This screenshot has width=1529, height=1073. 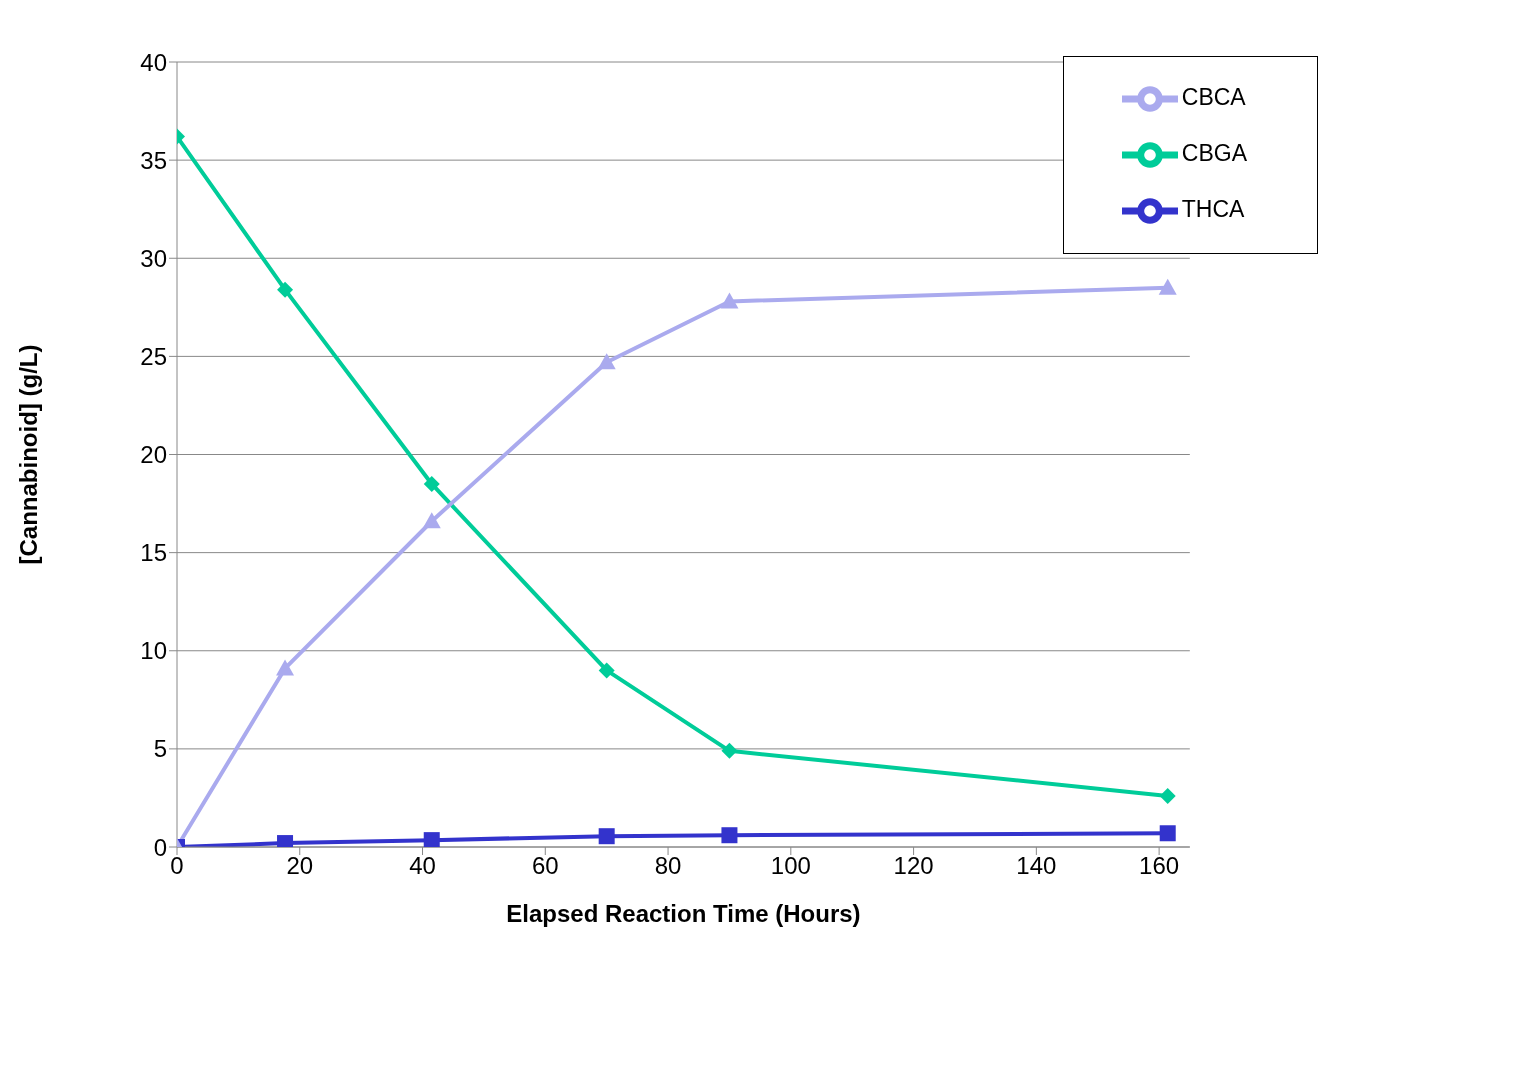 I want to click on legend-label: CBCA, so click(x=1213, y=97).